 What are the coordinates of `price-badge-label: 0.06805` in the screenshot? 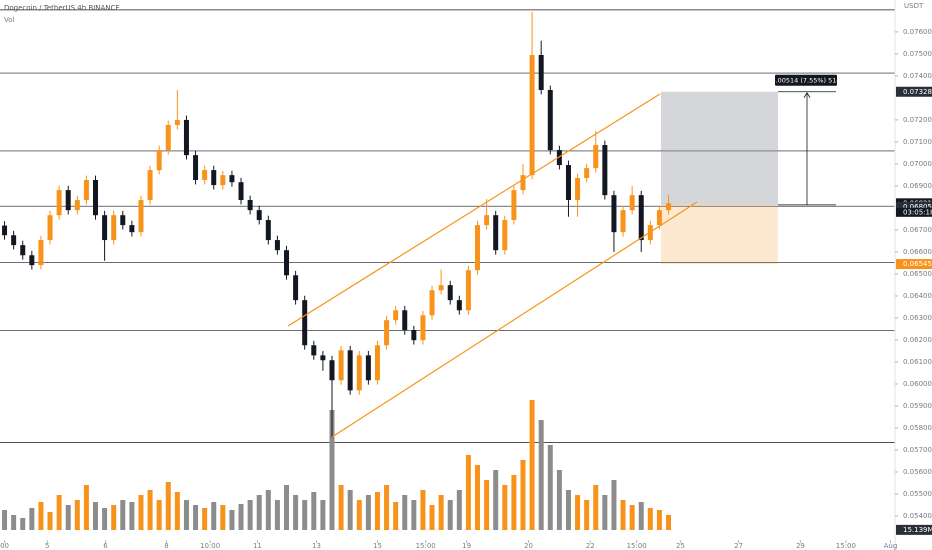 It's located at (917, 207).